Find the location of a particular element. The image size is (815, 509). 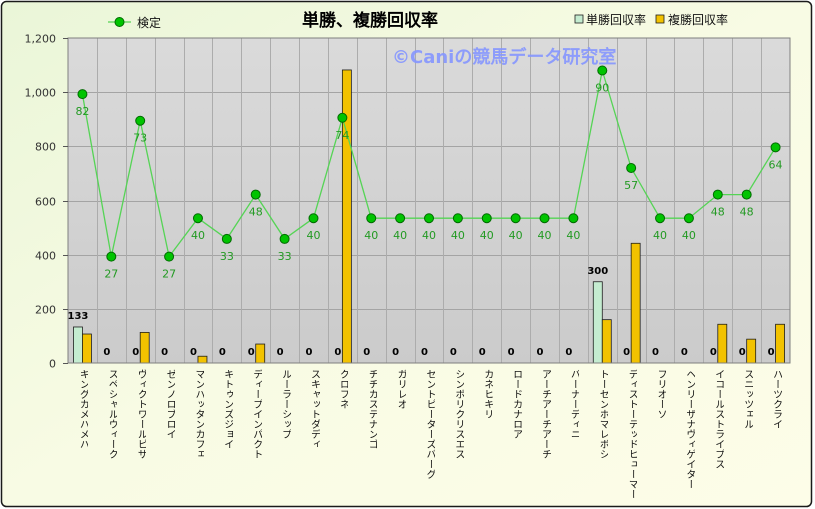

data-label-kentei: 64 is located at coordinates (776, 164).